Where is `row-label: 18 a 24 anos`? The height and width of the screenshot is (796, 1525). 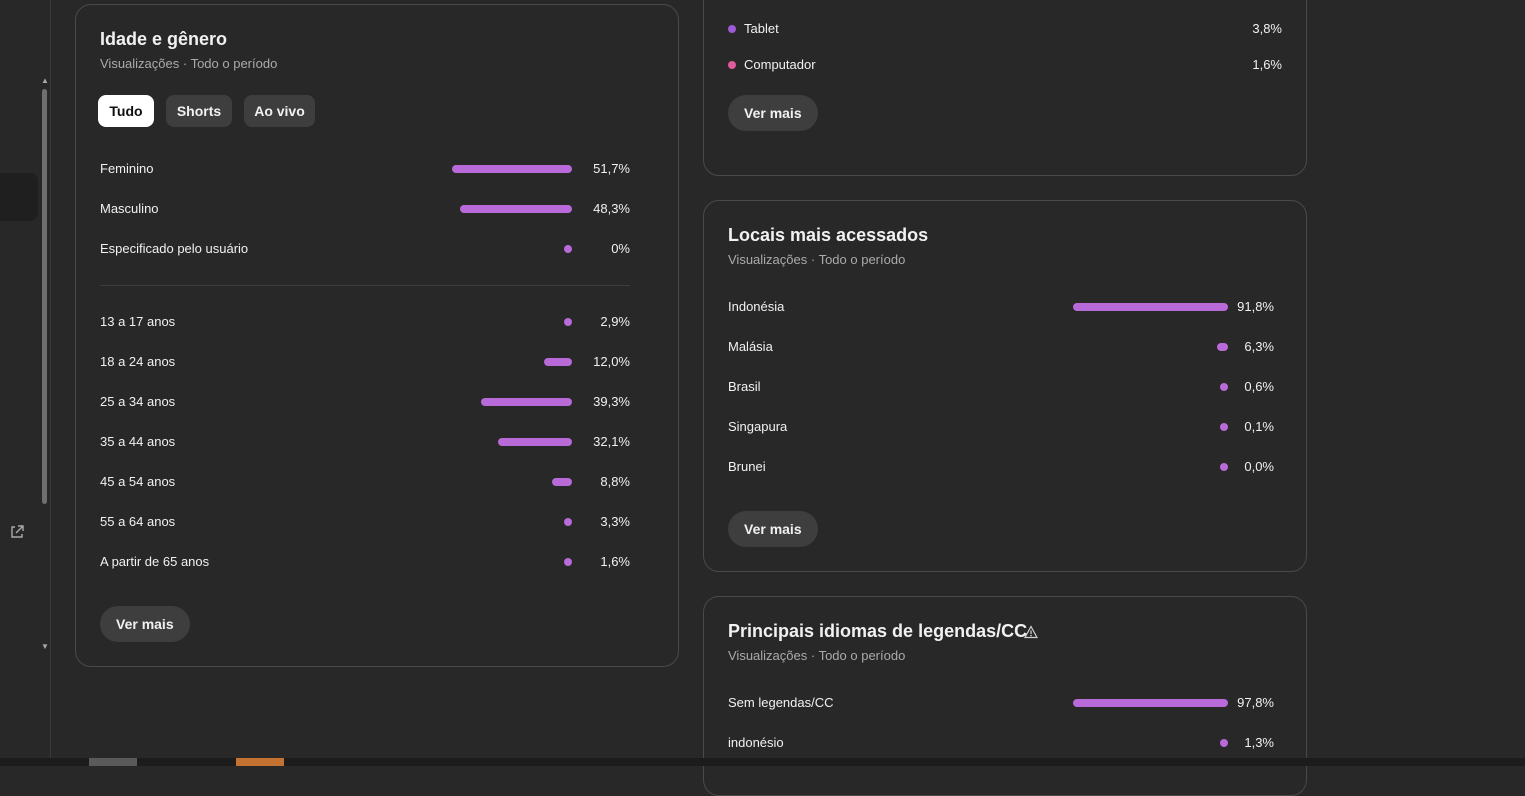
row-label: 18 a 24 anos is located at coordinates (138, 361).